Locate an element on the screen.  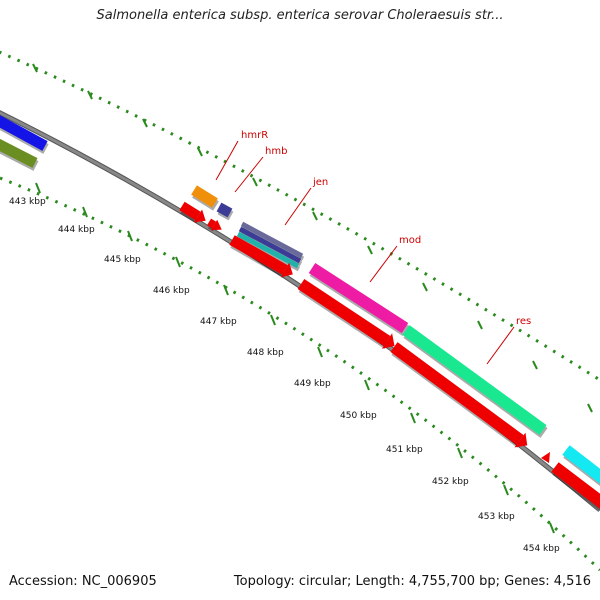
kbp-label: 450 kbp is located at coordinates (358, 416).